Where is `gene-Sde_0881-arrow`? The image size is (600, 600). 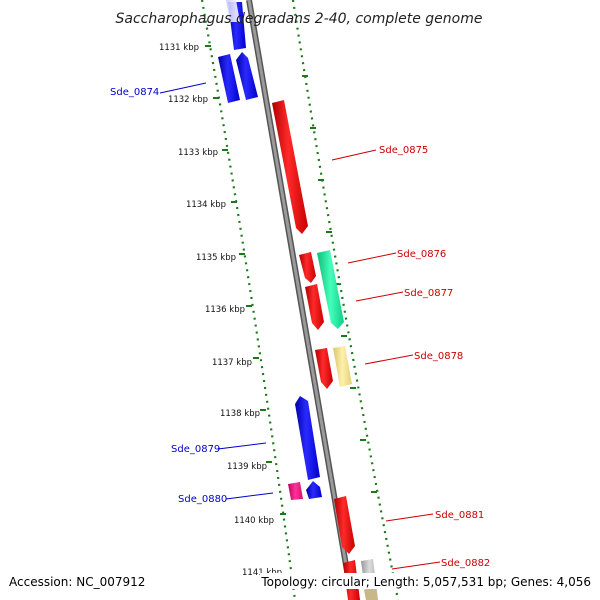
gene-Sde_0881-arrow is located at coordinates (344, 525).